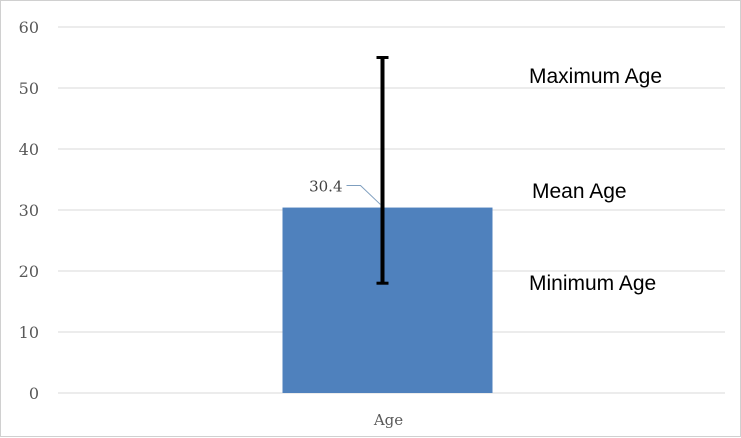 Image resolution: width=741 pixels, height=438 pixels. I want to click on error-bar, so click(382, 170).